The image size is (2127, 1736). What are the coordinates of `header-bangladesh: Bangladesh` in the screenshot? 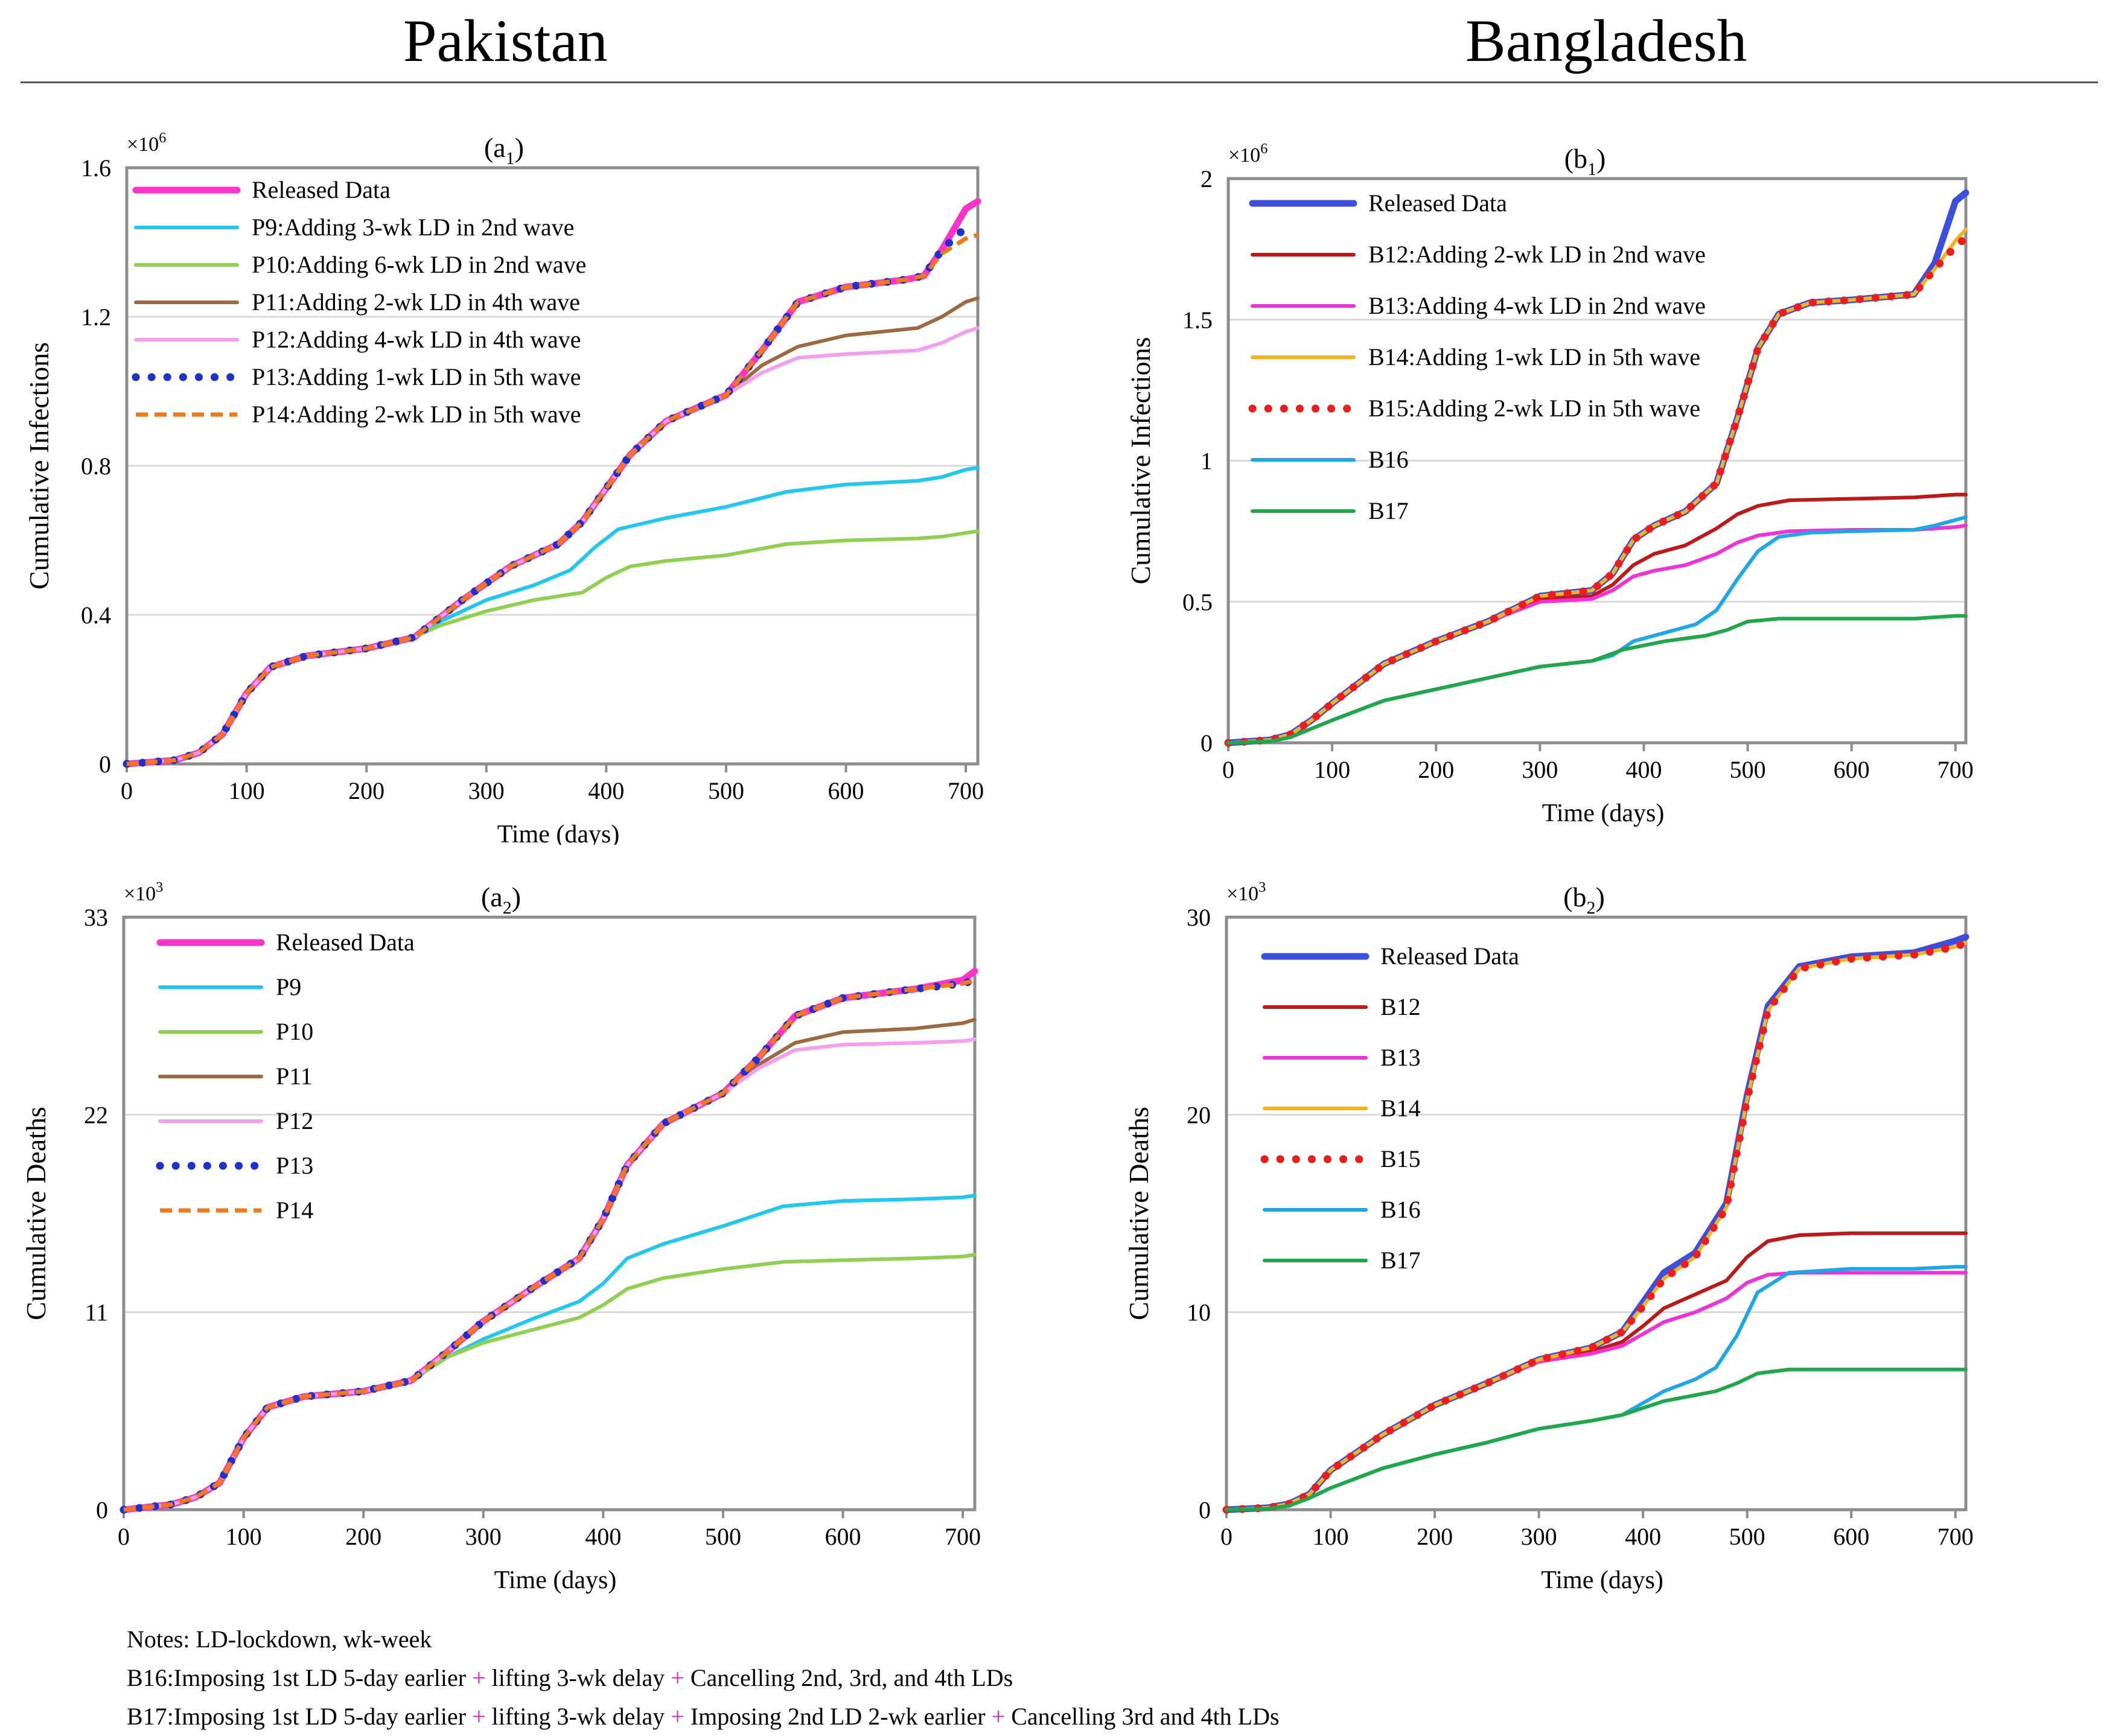 It's located at (1606, 41).